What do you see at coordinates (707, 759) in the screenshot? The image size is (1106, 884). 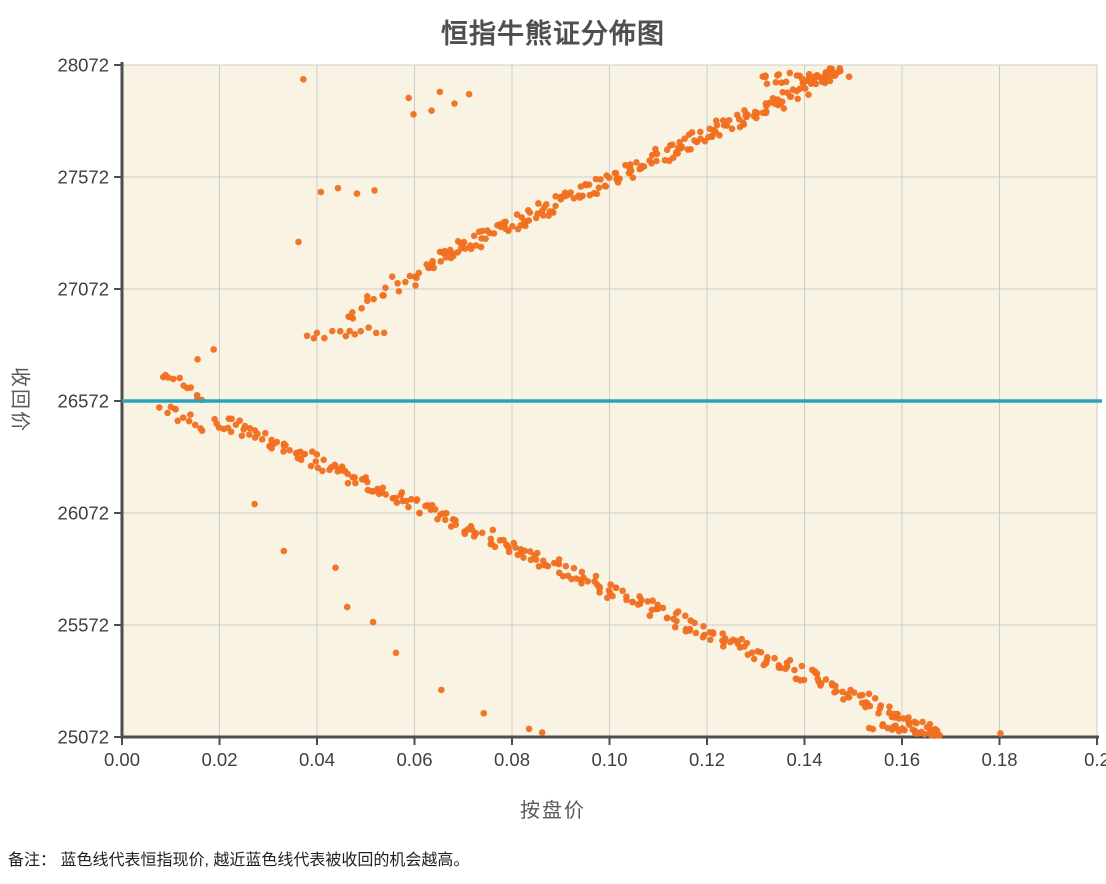 I see `x-tick-label: 0.12` at bounding box center [707, 759].